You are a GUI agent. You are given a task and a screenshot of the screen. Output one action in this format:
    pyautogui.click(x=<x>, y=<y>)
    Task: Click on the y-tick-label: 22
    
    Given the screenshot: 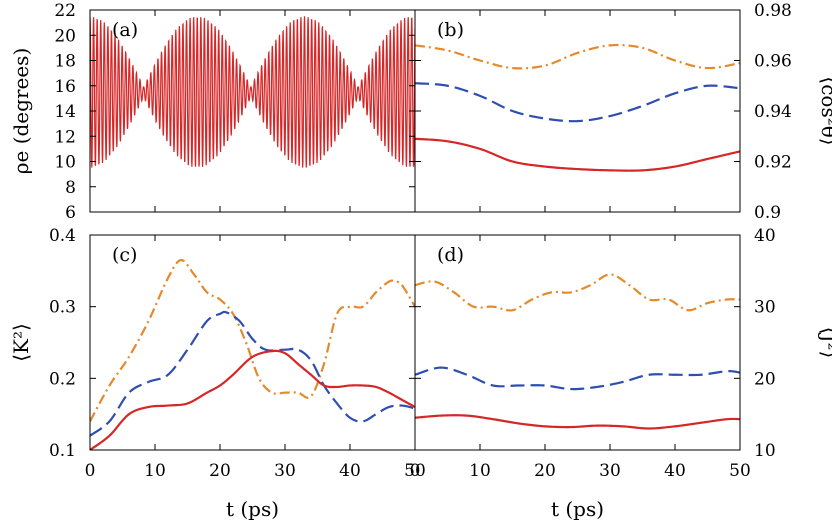 What is the action you would take?
    pyautogui.click(x=65, y=11)
    